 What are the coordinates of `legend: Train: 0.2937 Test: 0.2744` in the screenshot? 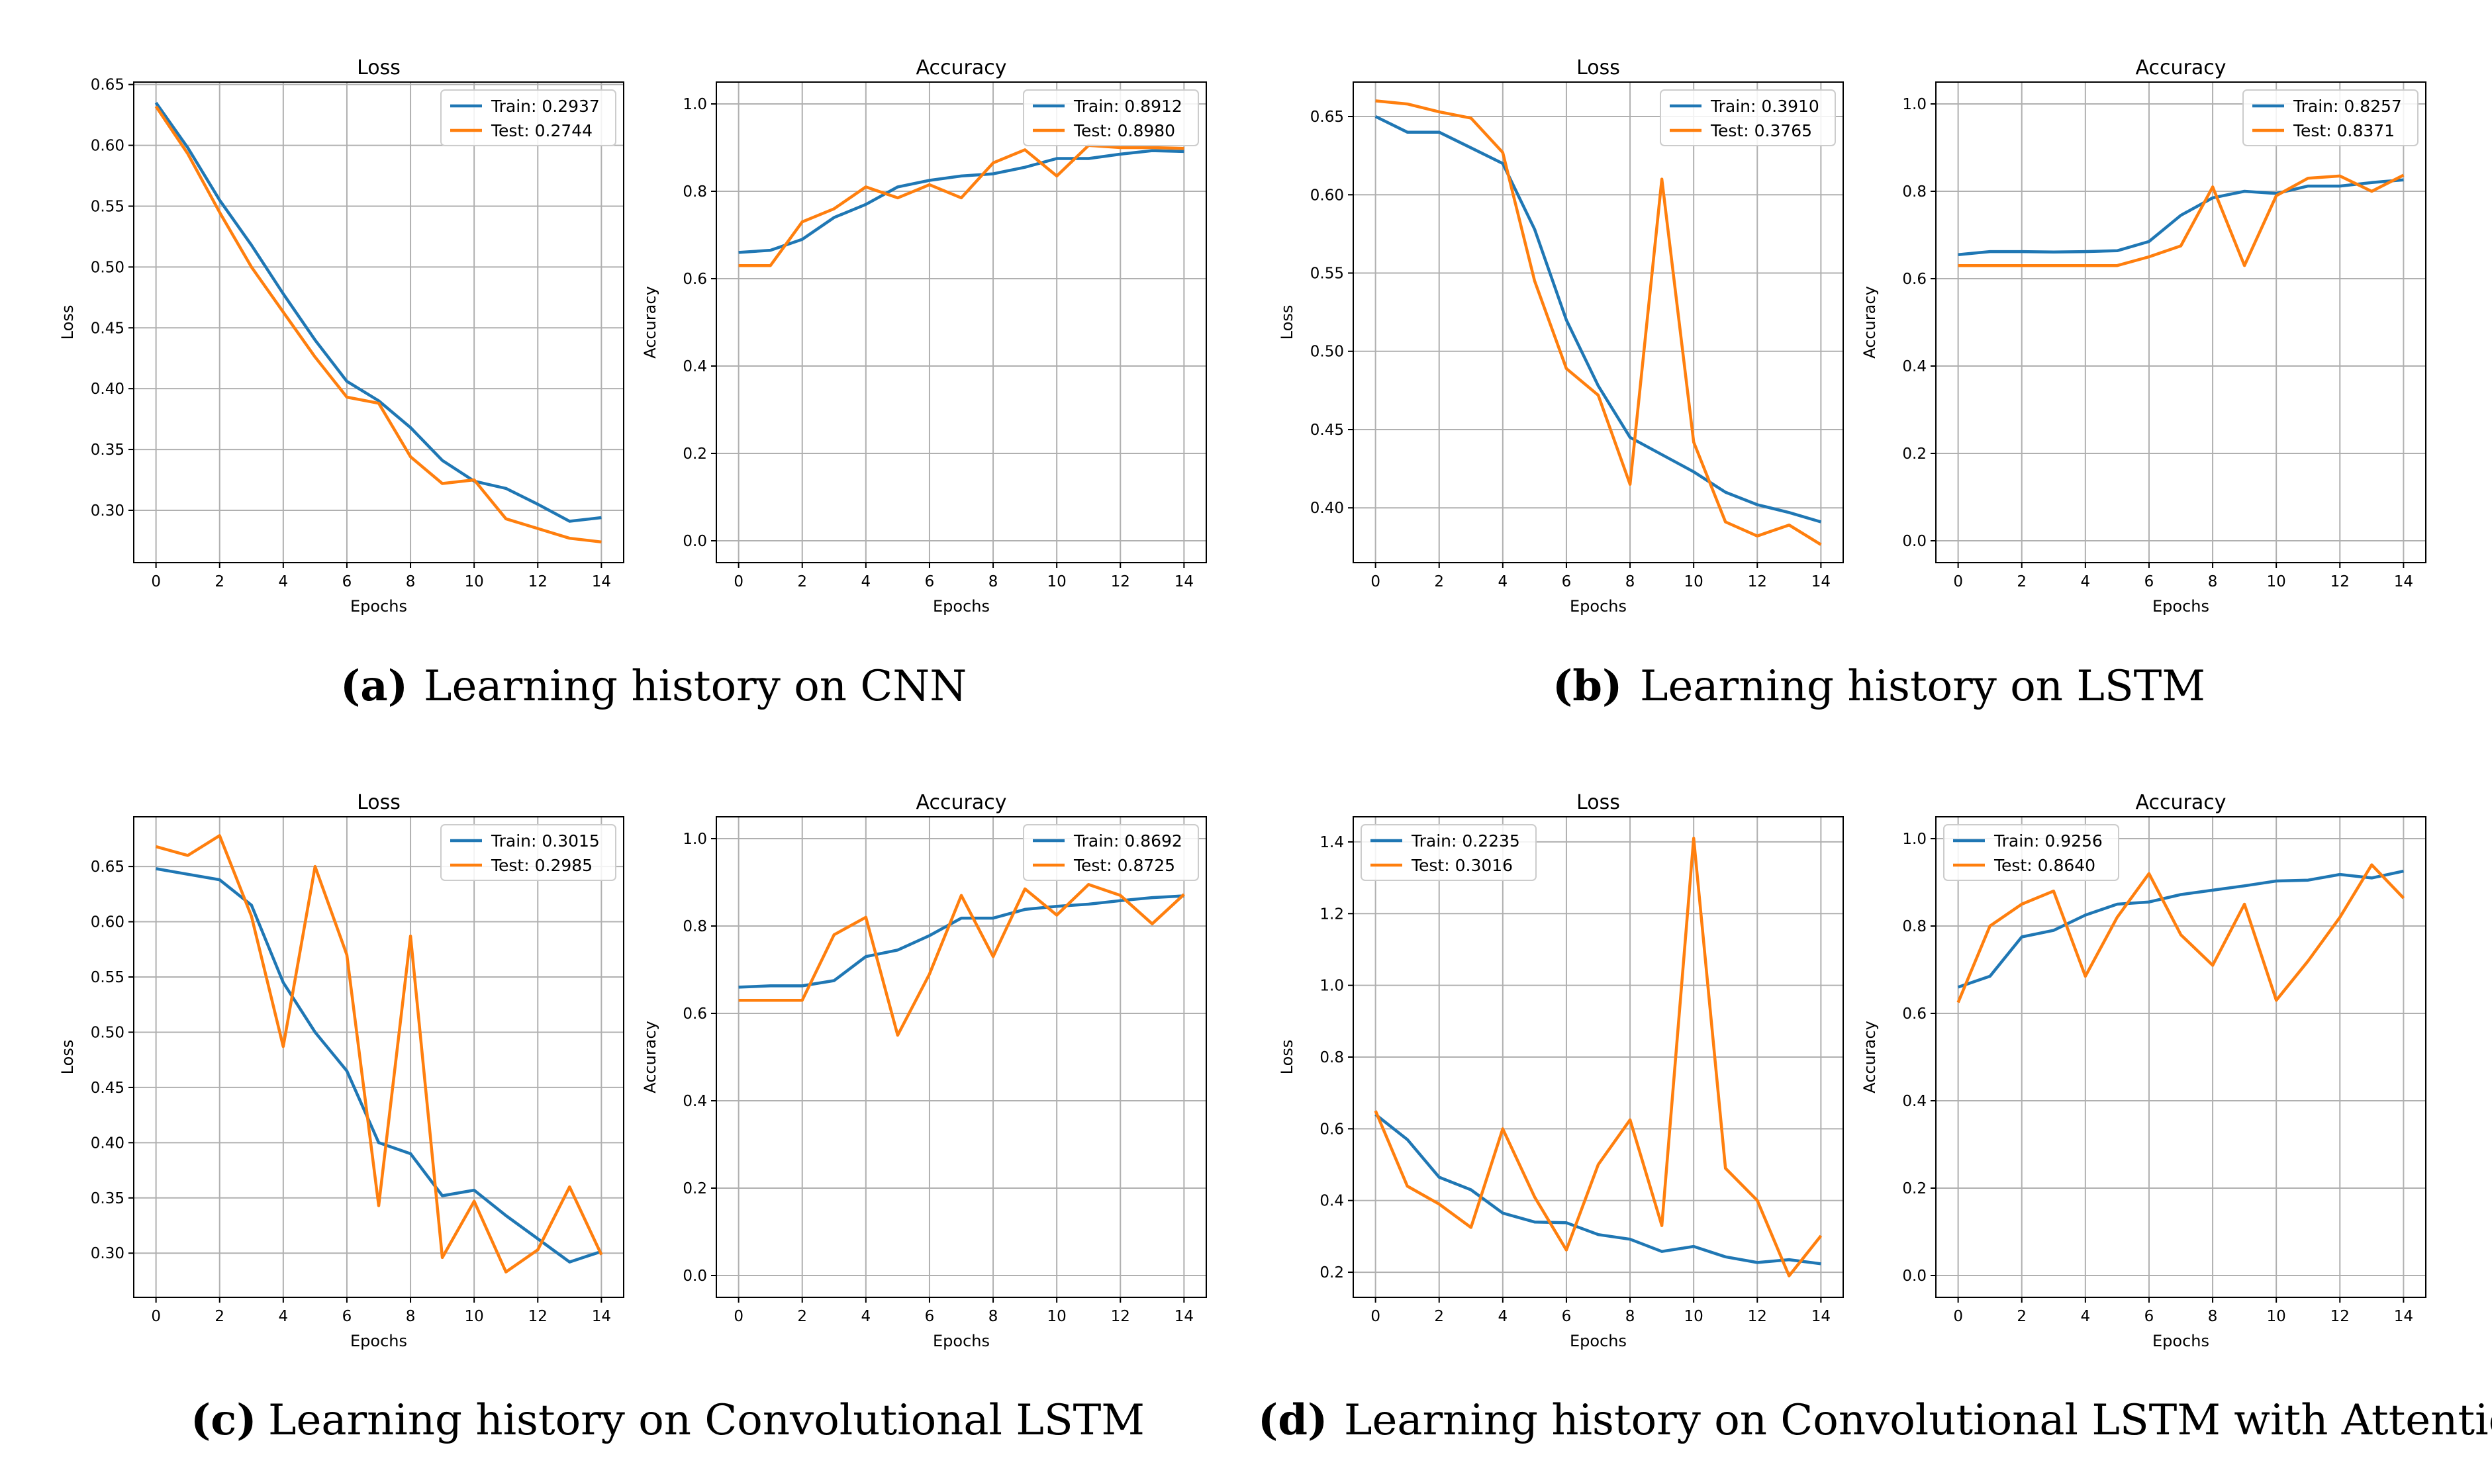 It's located at (528, 117).